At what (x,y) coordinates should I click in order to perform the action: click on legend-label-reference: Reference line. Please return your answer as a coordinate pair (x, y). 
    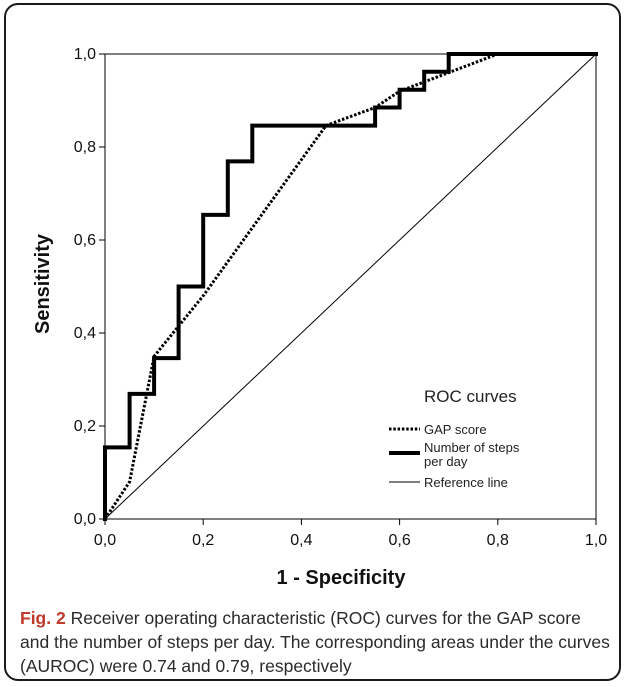
    Looking at the image, I should click on (466, 482).